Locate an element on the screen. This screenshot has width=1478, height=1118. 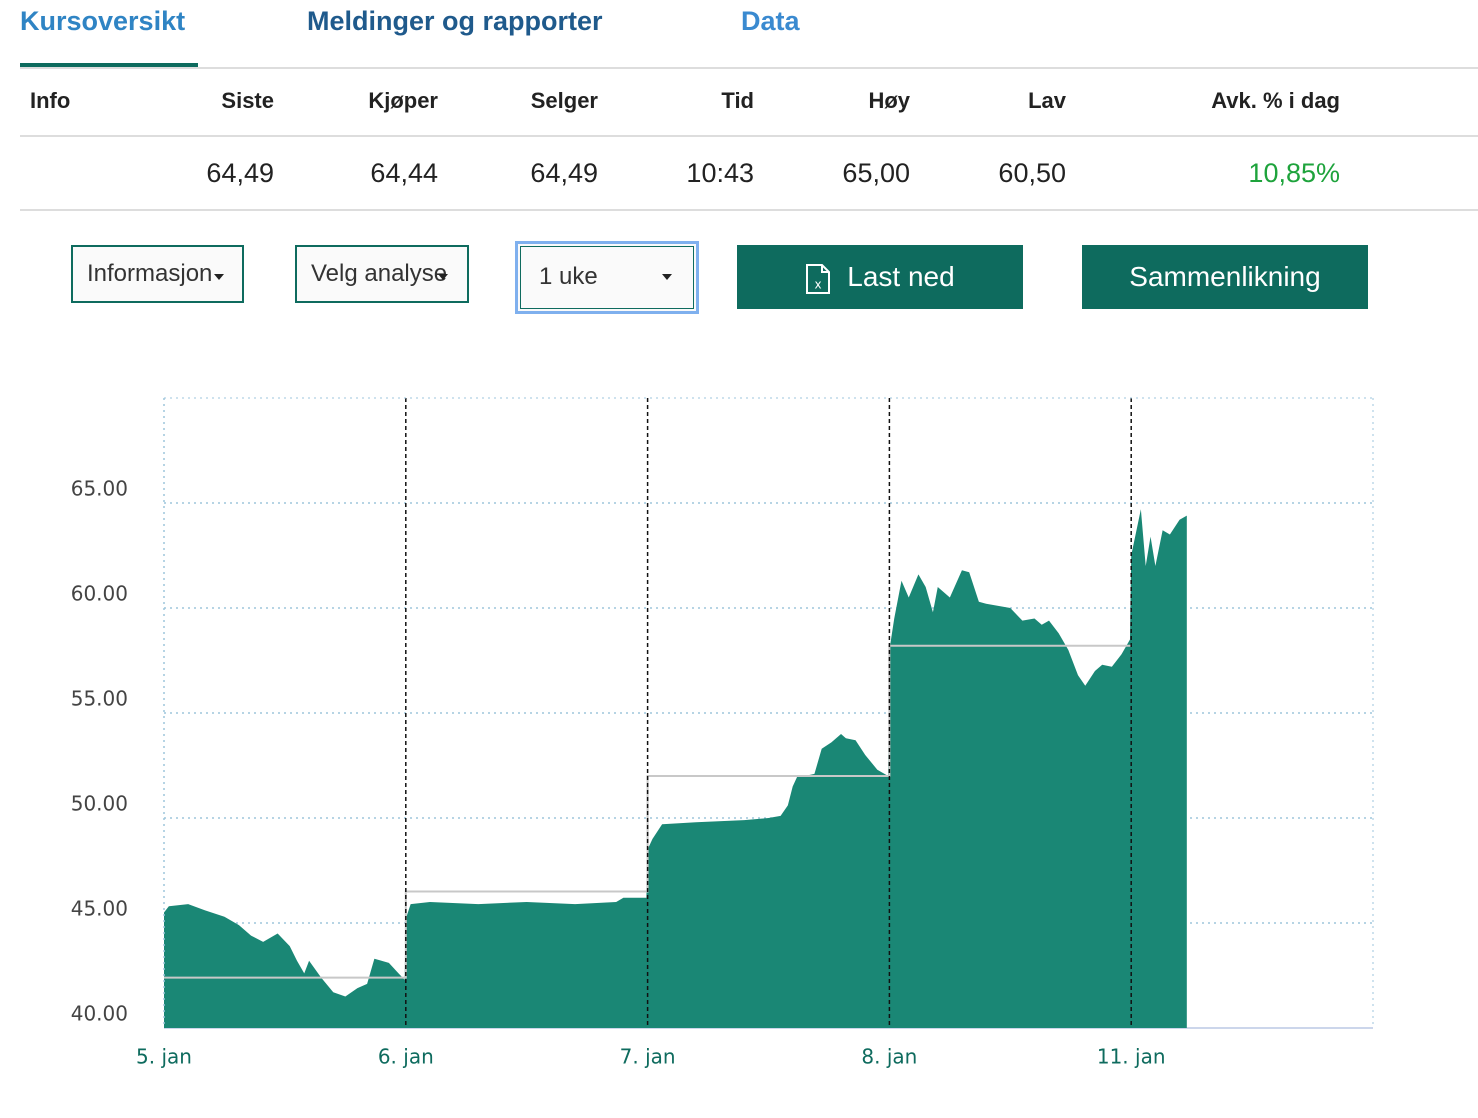
button: Sammenlikning is located at coordinates (1225, 277).